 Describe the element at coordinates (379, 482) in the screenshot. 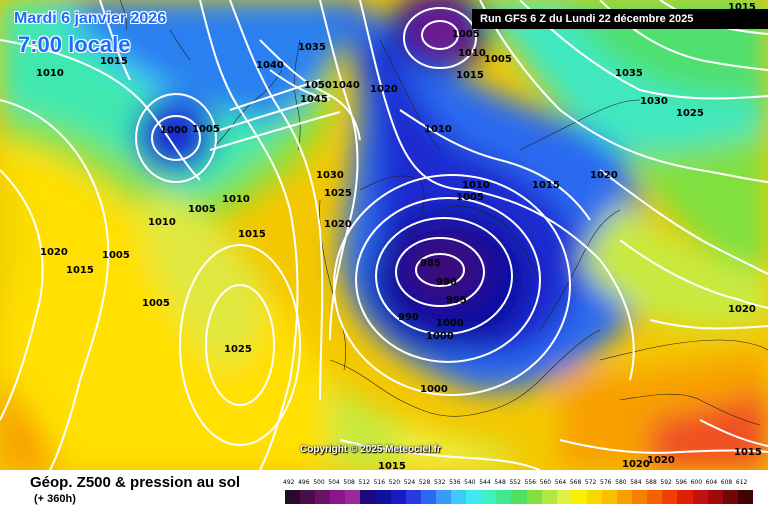

I see `scale-tick-label: 516` at that location.